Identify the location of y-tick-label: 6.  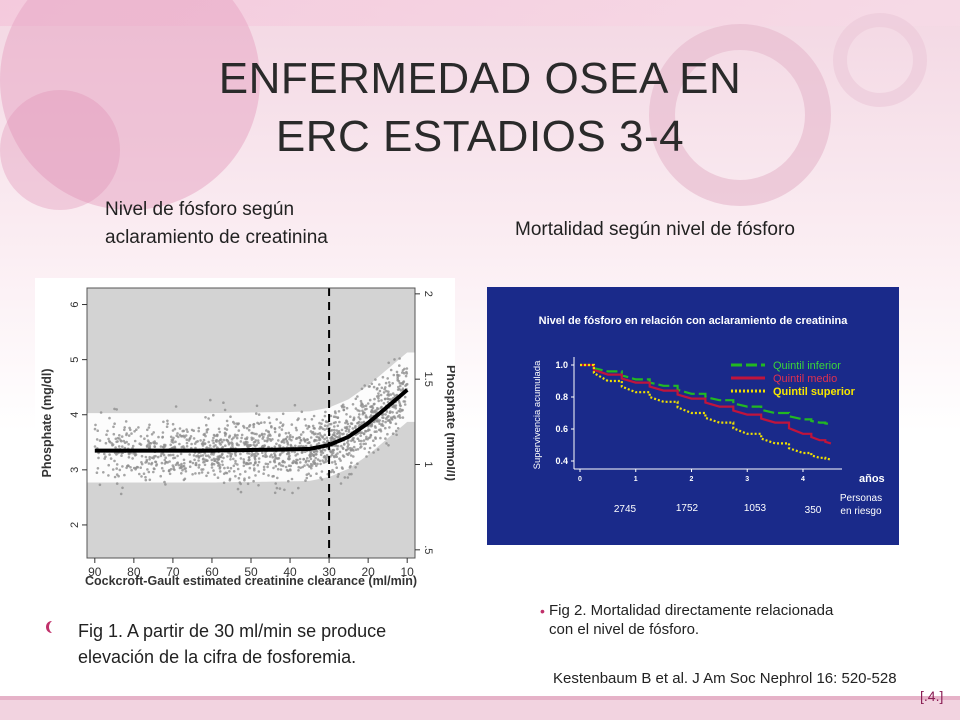
(75, 304).